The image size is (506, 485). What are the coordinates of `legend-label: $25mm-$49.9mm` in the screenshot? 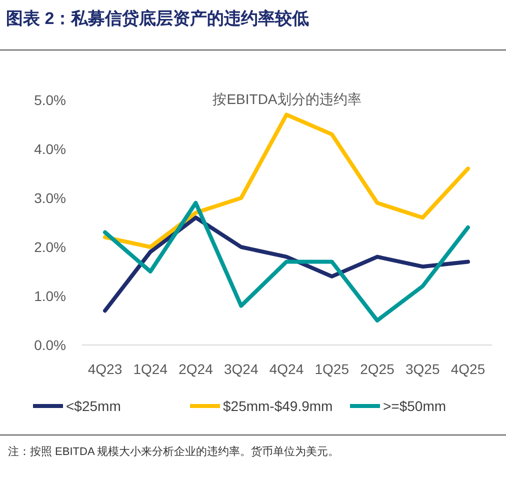 It's located at (278, 406).